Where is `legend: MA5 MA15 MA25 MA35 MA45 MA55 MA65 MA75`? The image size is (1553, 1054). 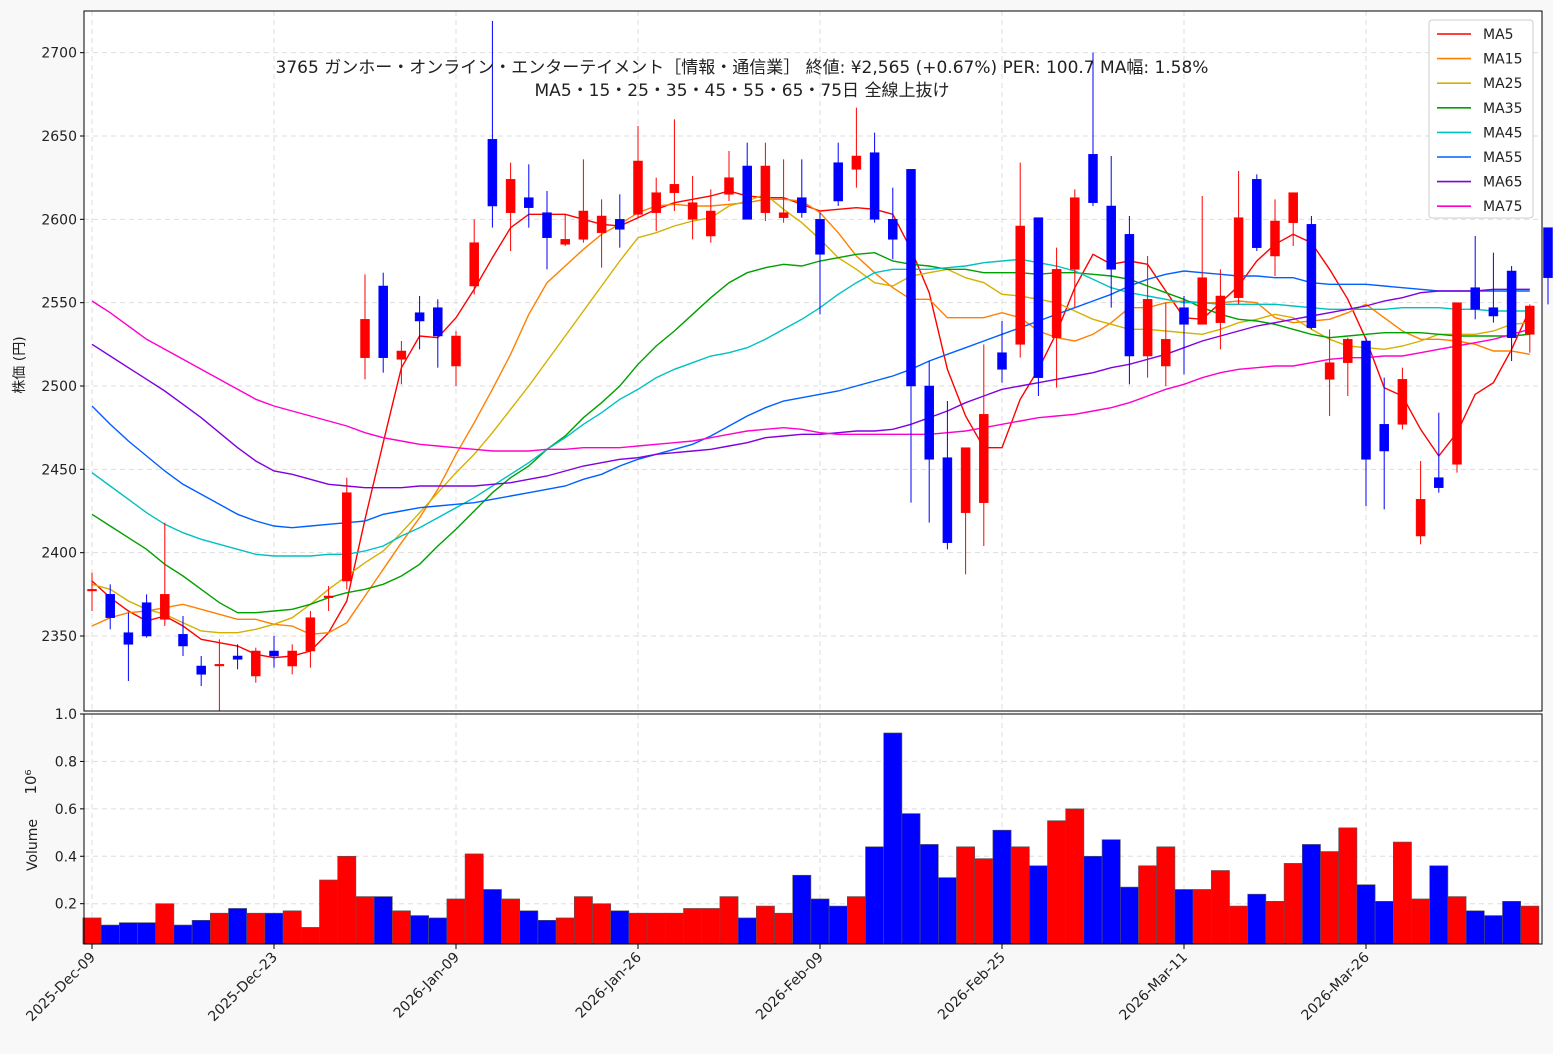 legend: MA5 MA15 MA25 MA35 MA45 MA55 MA65 MA75 is located at coordinates (1481, 119).